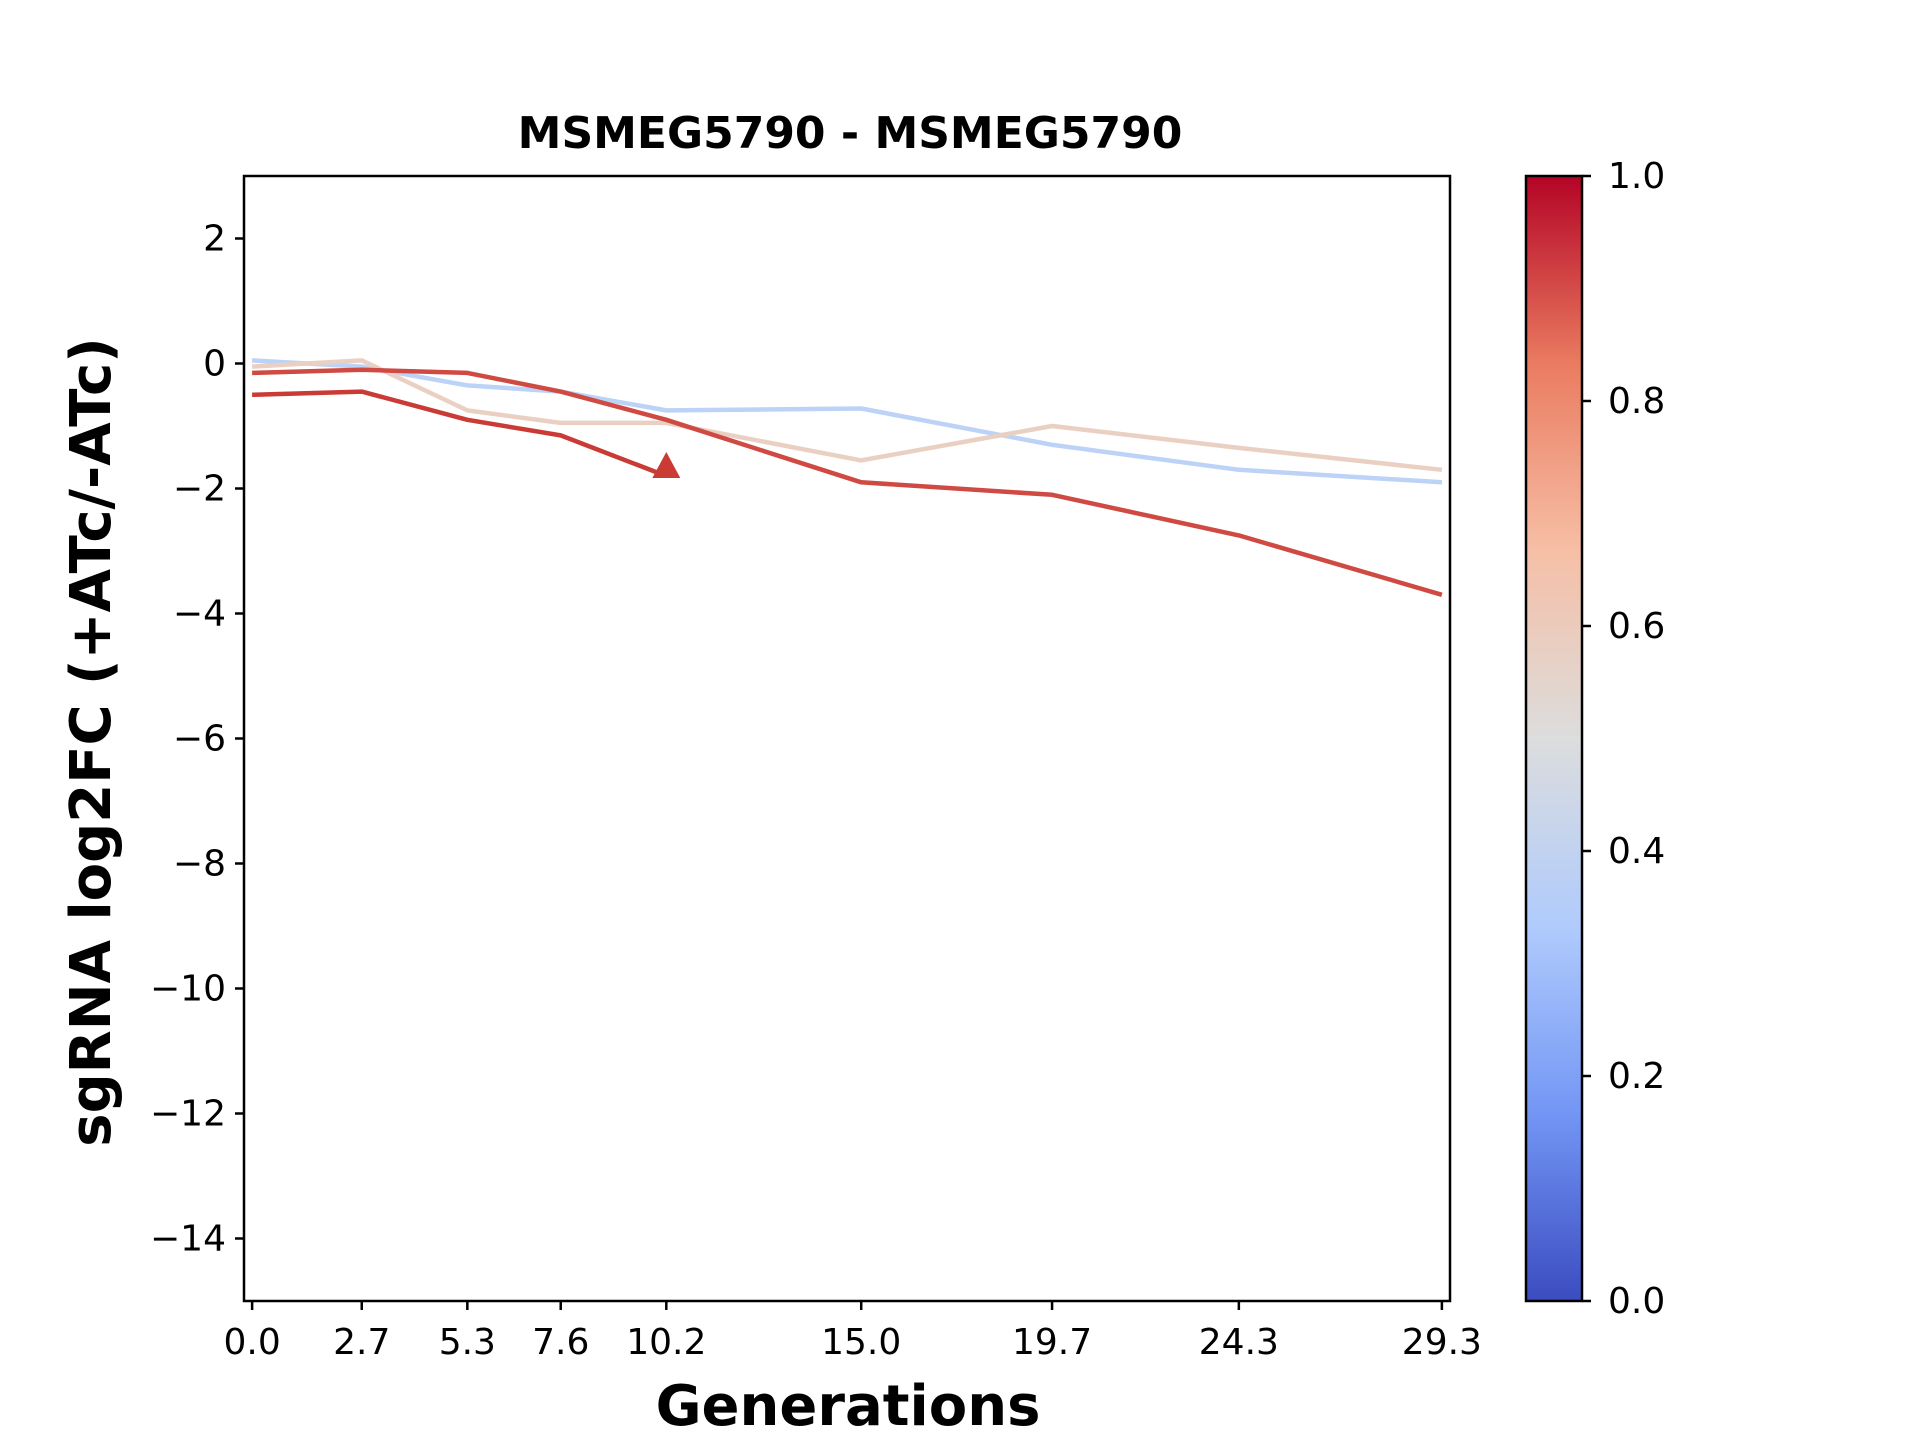  Describe the element at coordinates (848, 1406) in the screenshot. I see `x-axis-label: Generations` at that location.